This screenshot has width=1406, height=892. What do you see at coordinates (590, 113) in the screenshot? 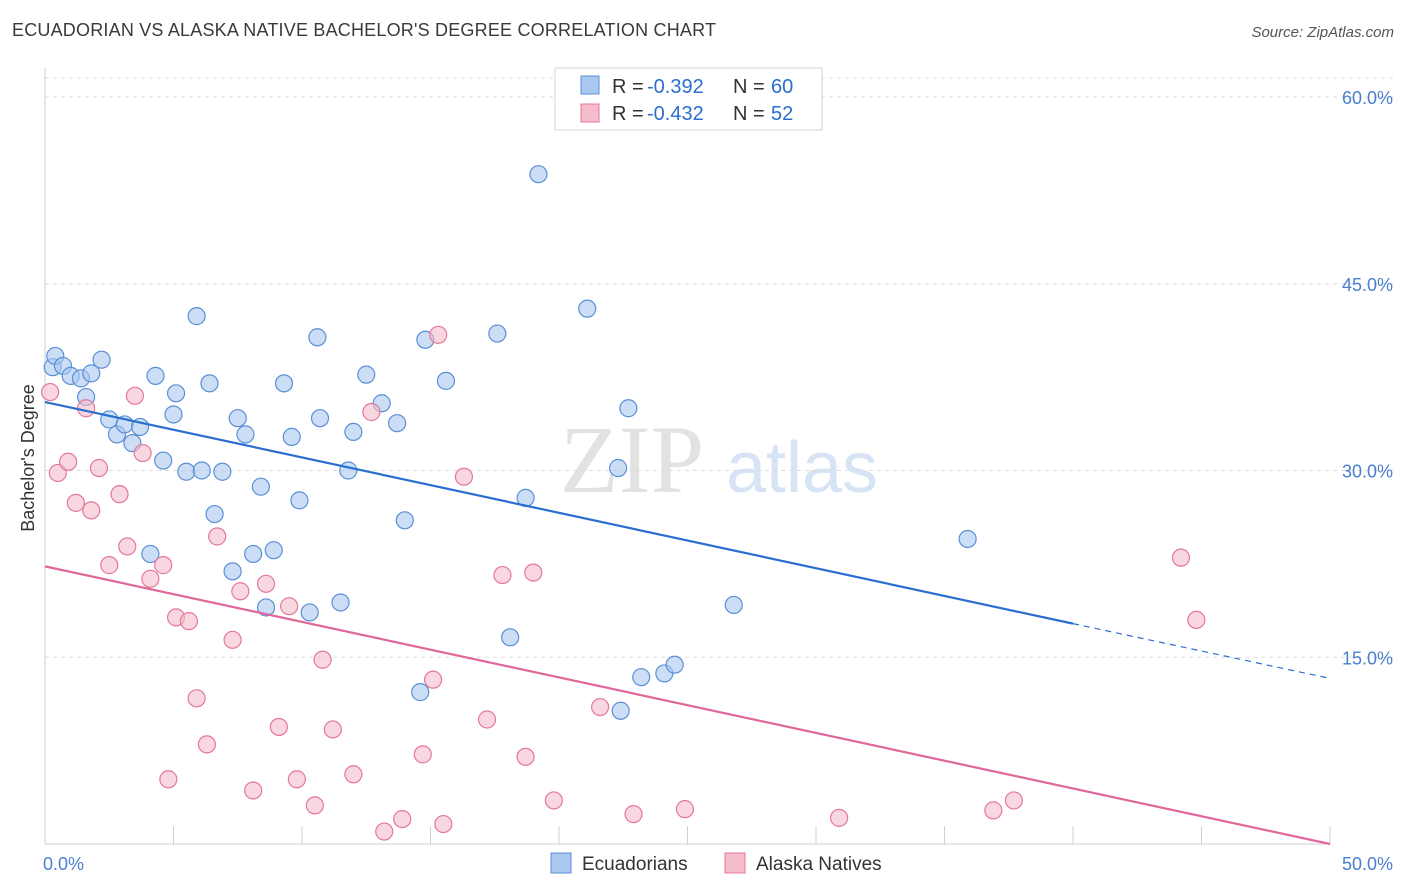
I see `legend-swatch-pink` at bounding box center [590, 113].